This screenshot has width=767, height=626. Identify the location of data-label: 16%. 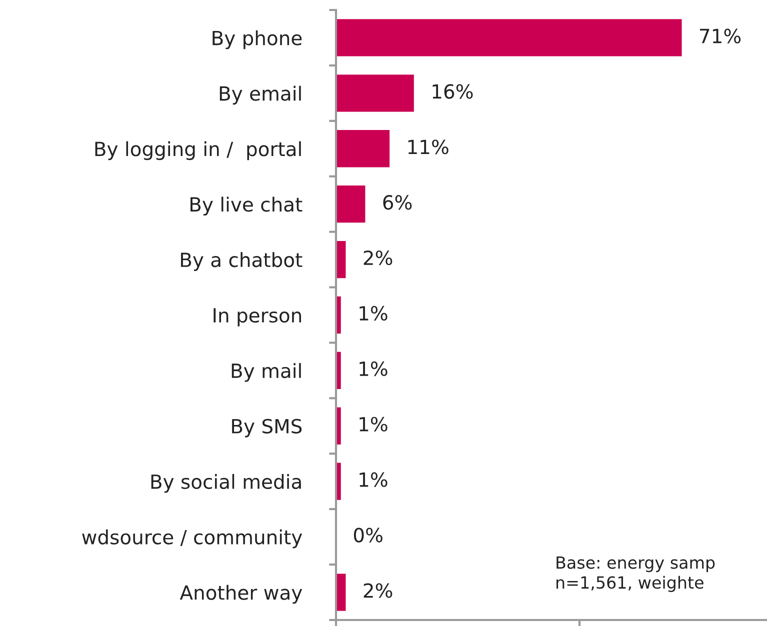
(452, 91).